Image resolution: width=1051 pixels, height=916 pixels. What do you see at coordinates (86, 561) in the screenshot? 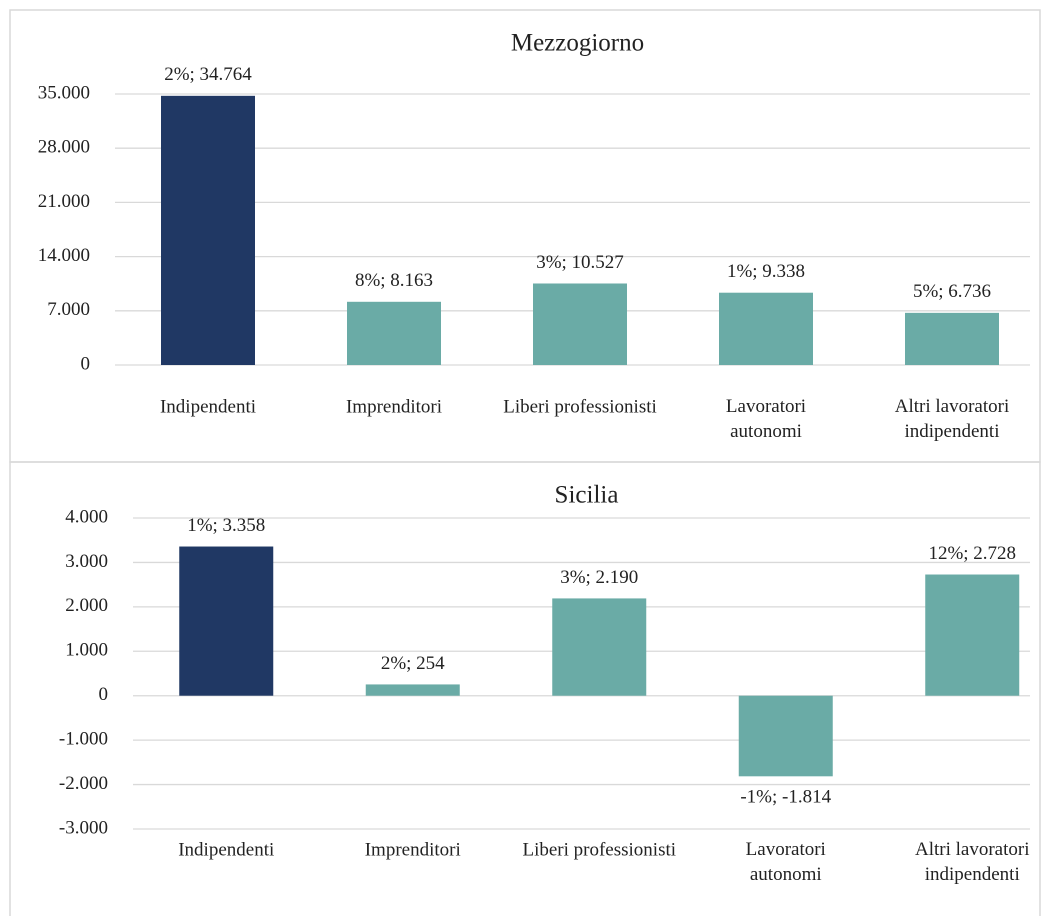
I see `y-tick-label: 3.000` at bounding box center [86, 561].